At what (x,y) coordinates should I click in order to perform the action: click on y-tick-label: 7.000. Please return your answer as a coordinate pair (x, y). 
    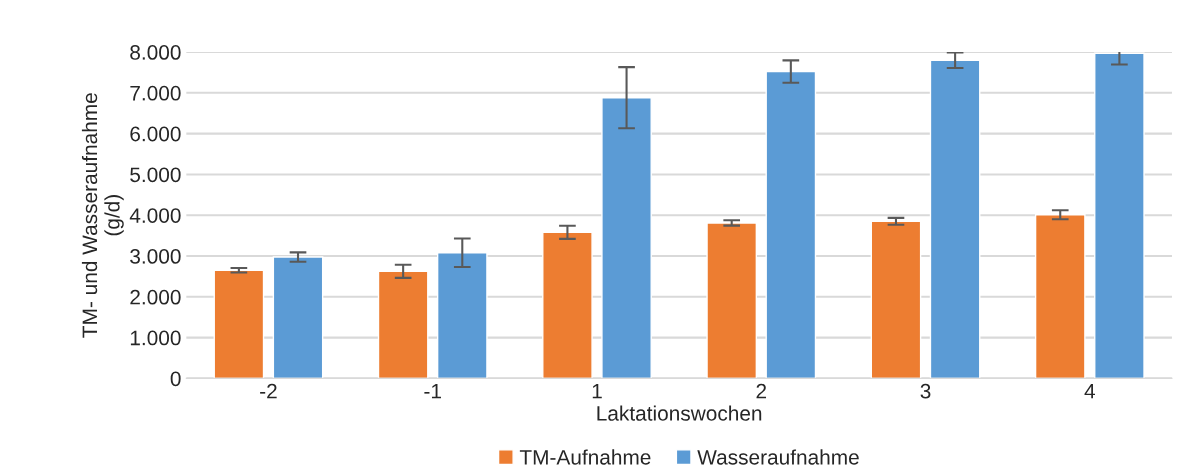
    Looking at the image, I should click on (155, 93).